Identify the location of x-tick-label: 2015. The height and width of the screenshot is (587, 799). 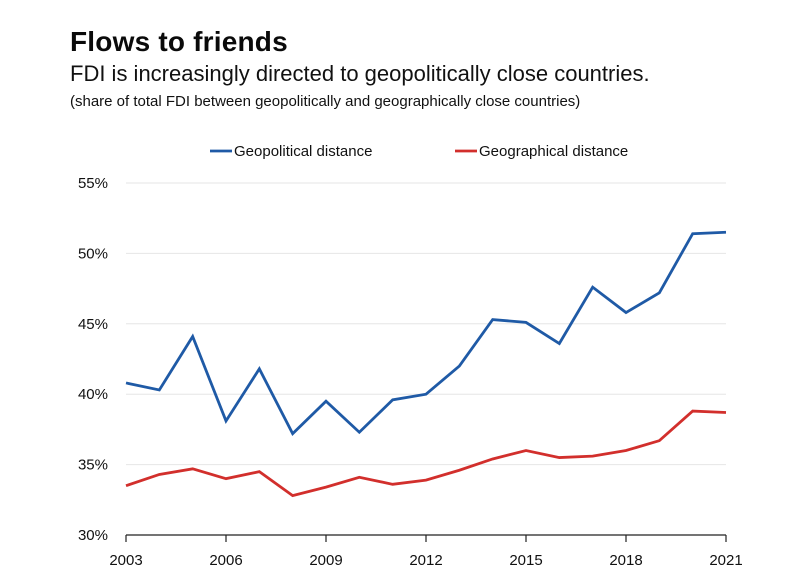
(525, 560).